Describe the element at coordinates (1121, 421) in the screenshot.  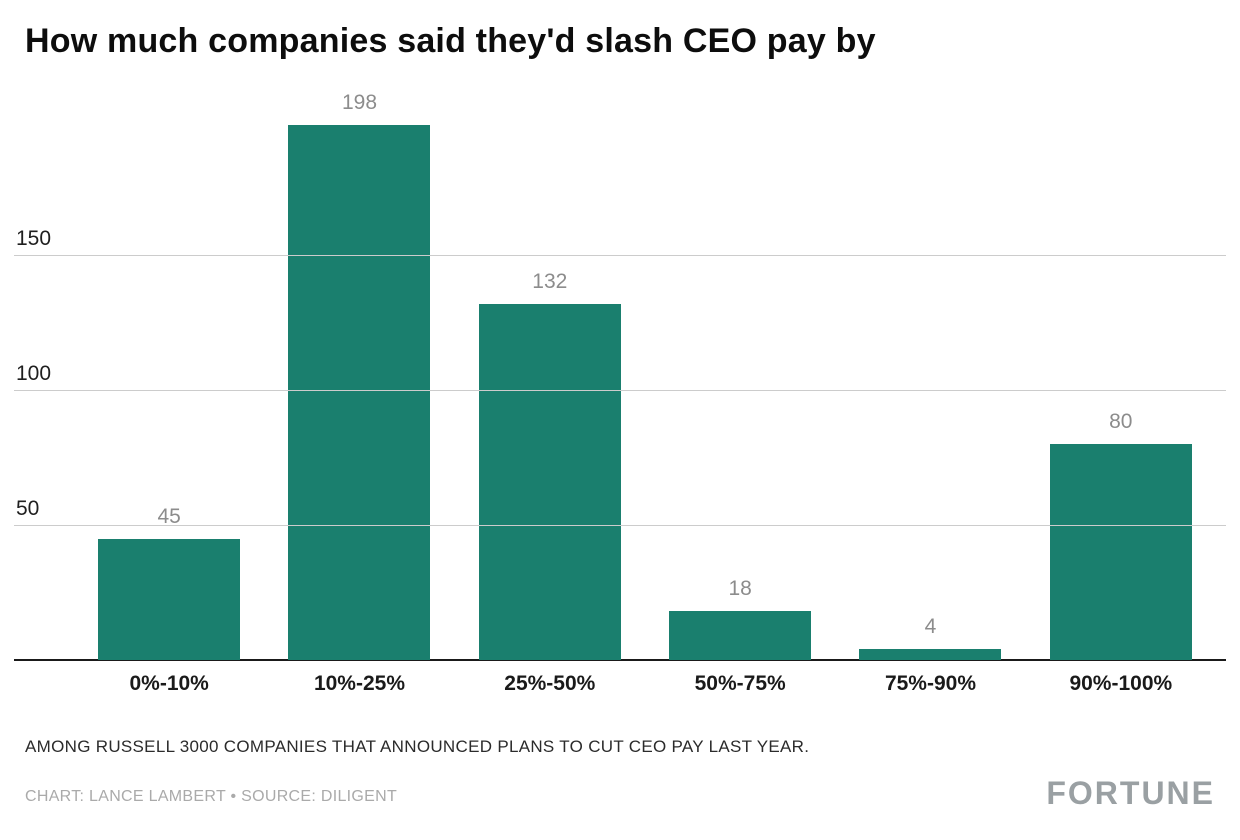
I see `bar-value-label: 80` at that location.